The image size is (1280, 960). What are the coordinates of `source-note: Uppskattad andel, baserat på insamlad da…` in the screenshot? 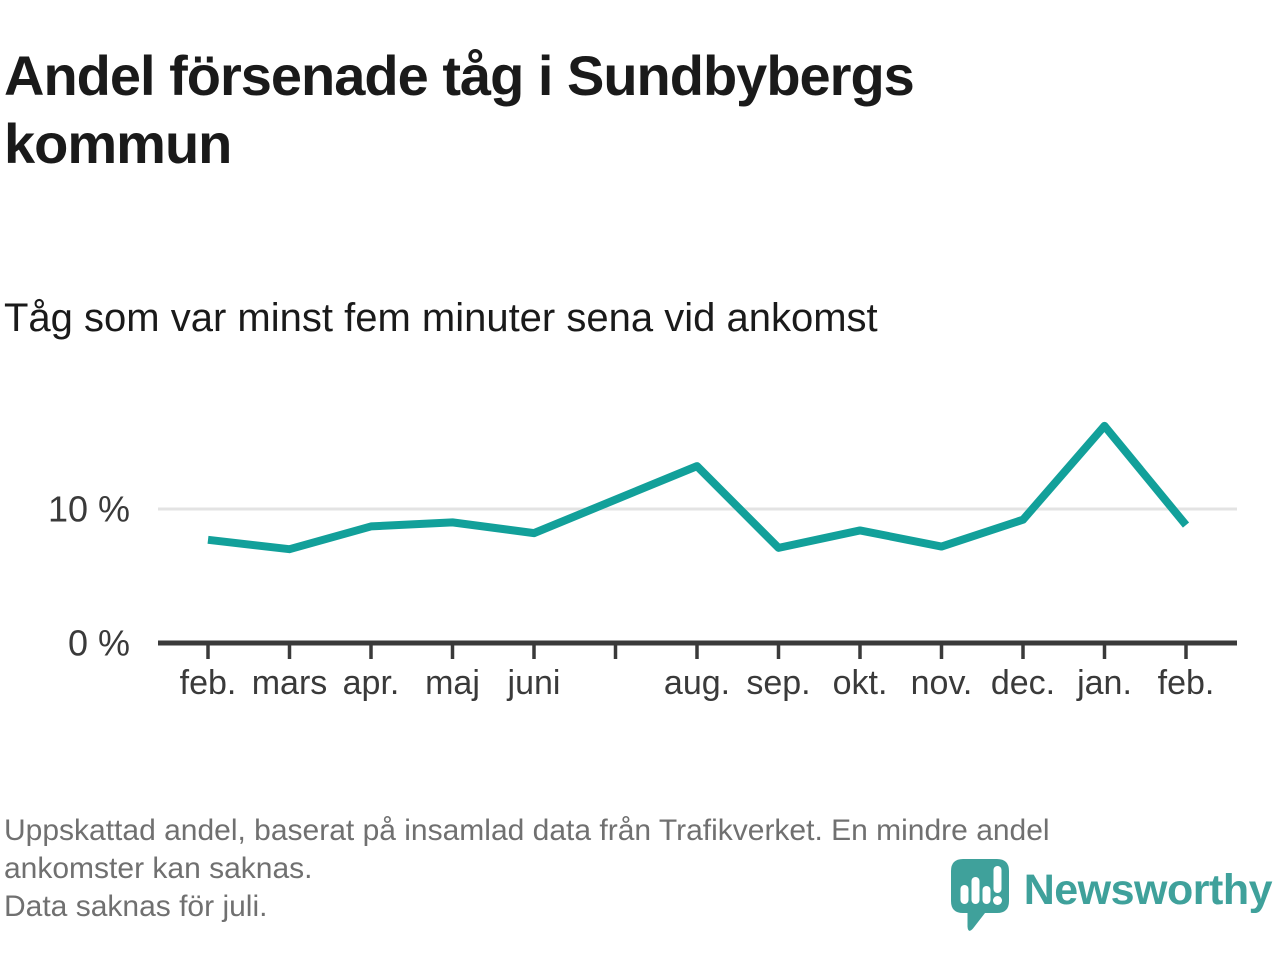 It's located at (527, 869).